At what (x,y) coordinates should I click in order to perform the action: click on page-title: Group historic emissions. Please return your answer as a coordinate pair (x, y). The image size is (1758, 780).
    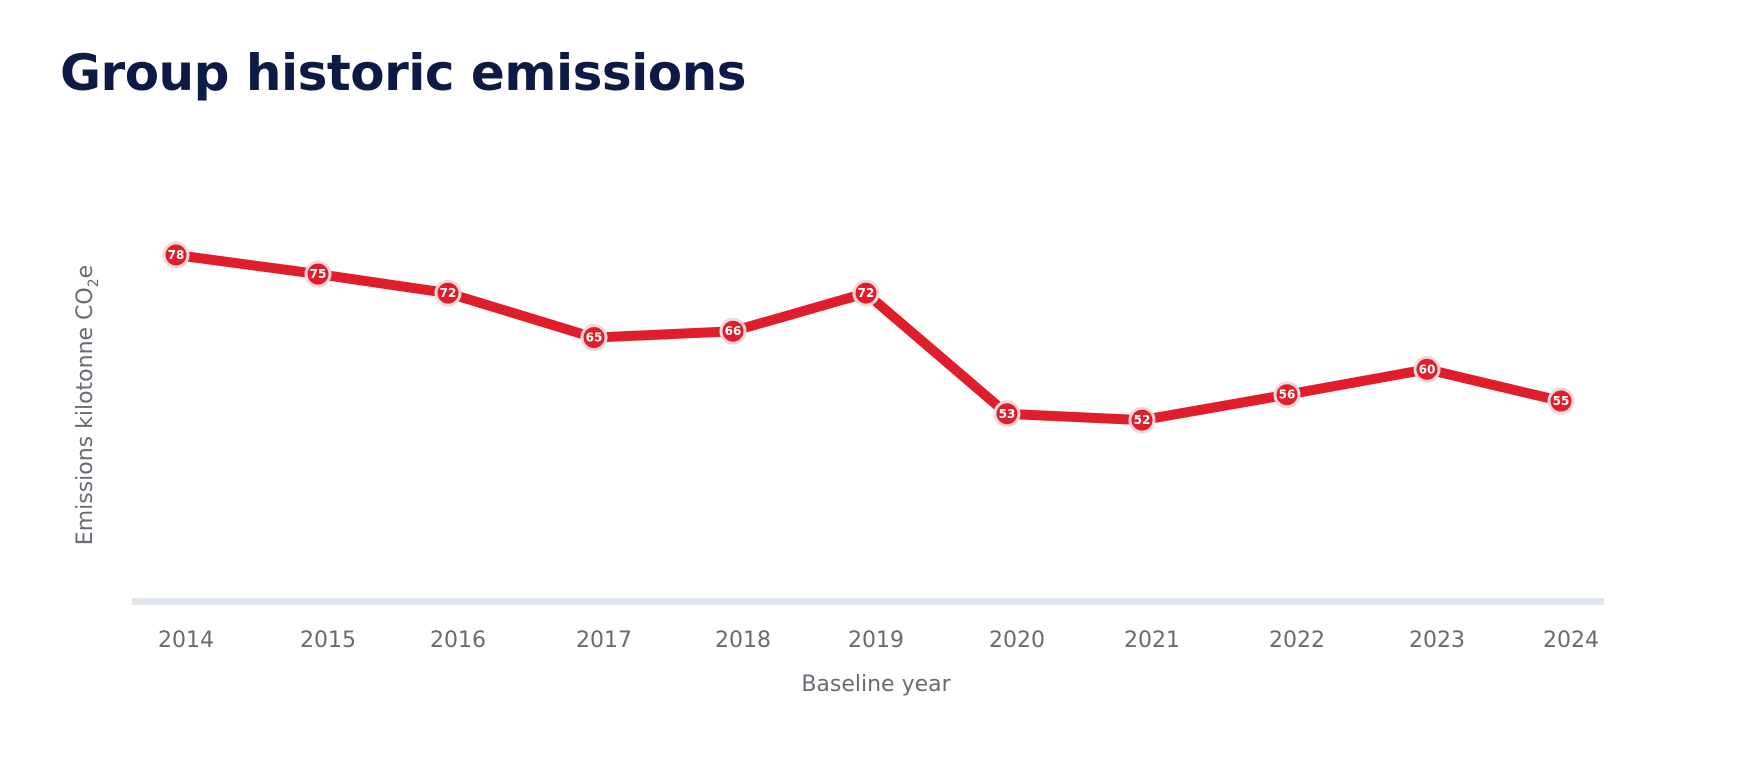
    Looking at the image, I should click on (403, 73).